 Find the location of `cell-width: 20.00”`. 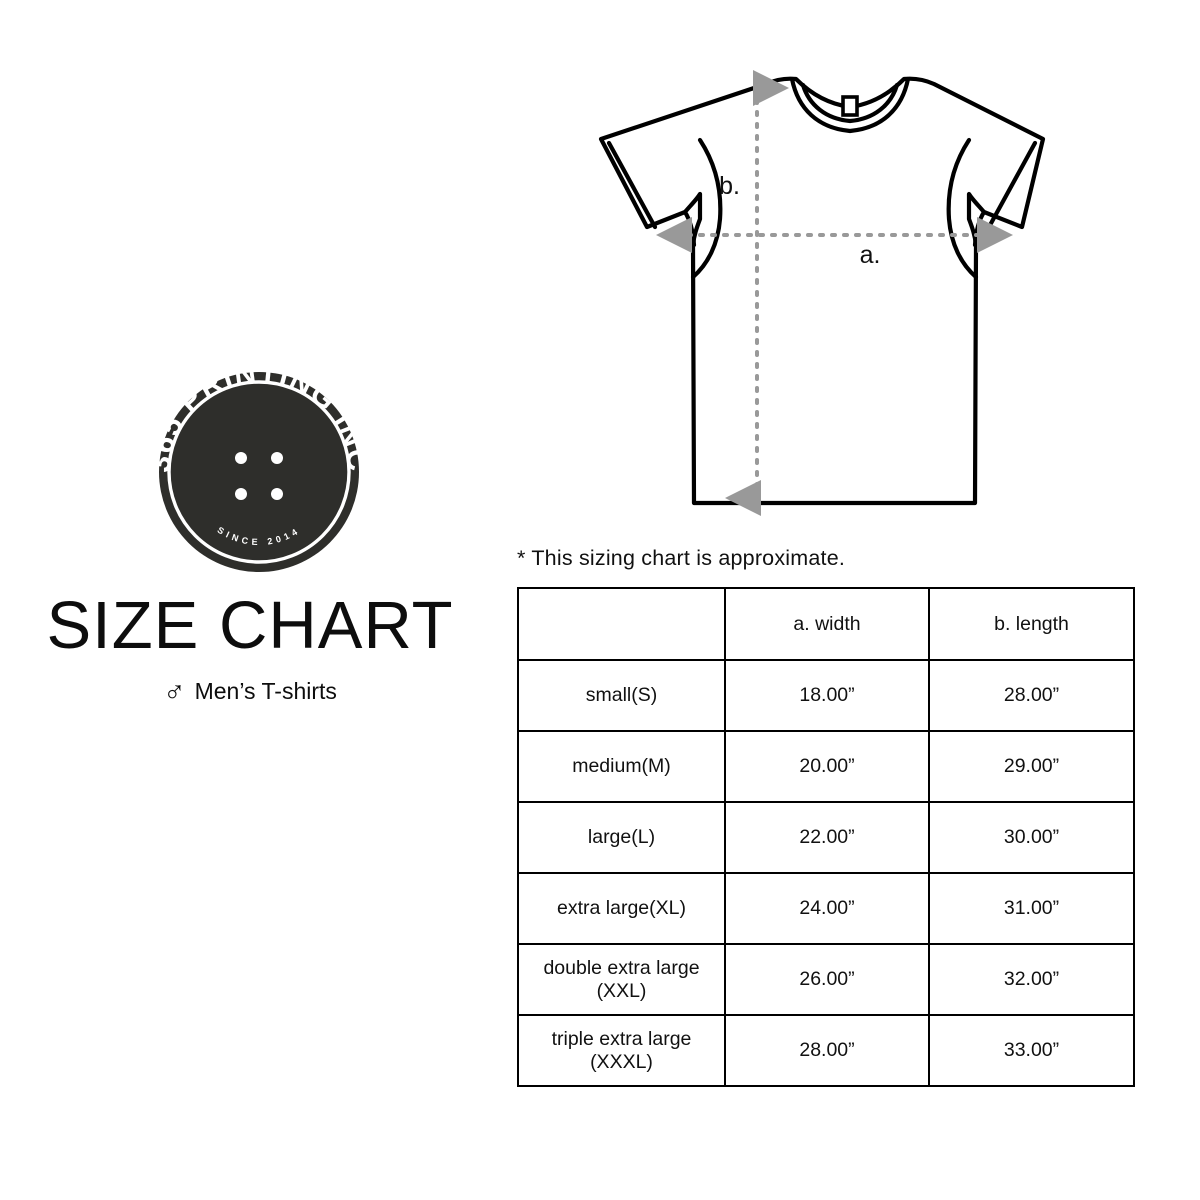

cell-width: 20.00” is located at coordinates (827, 766).